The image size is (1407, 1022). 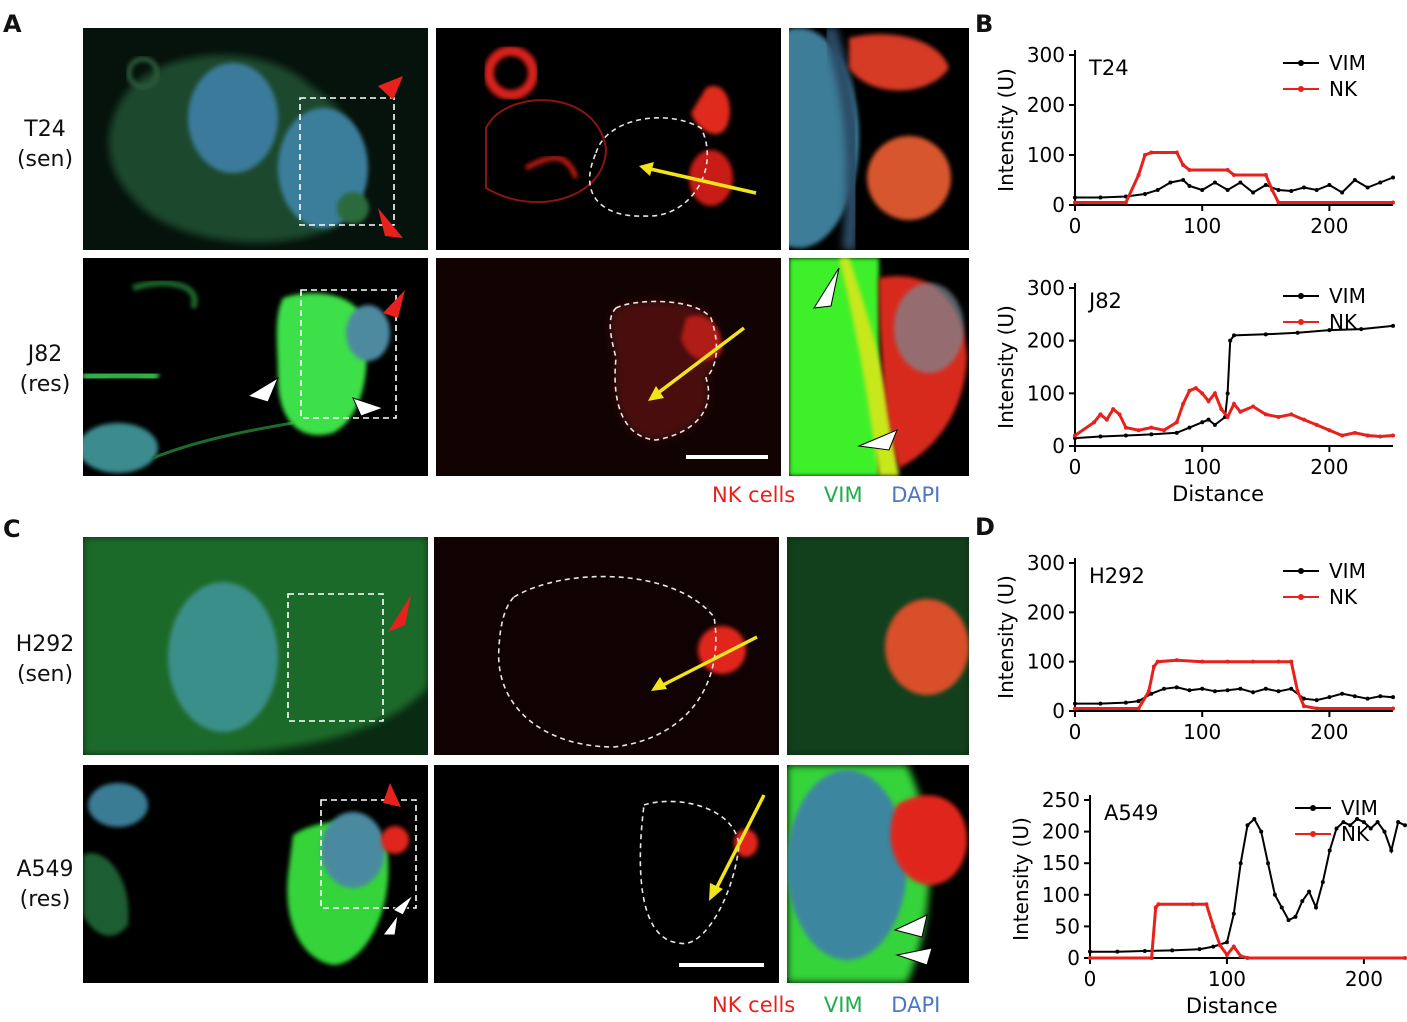 I want to click on y-tick-label: 50, so click(x=1067, y=926).